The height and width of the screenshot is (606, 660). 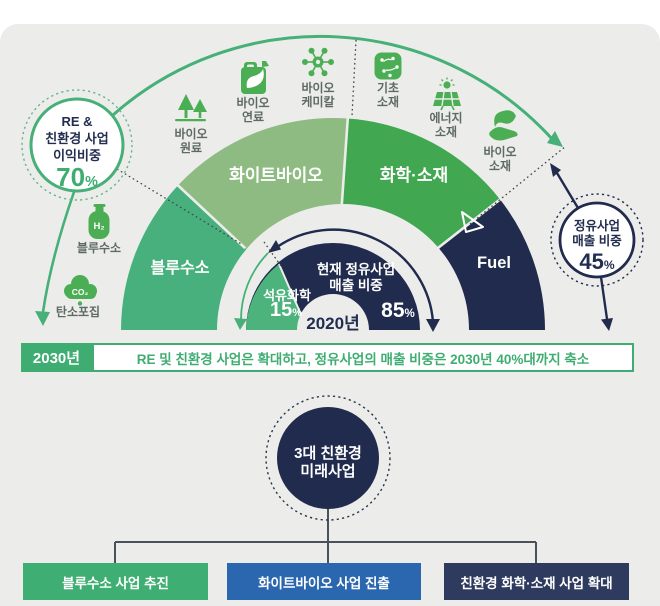 I want to click on carbon-capture-label: 탄소포집, so click(x=78, y=312).